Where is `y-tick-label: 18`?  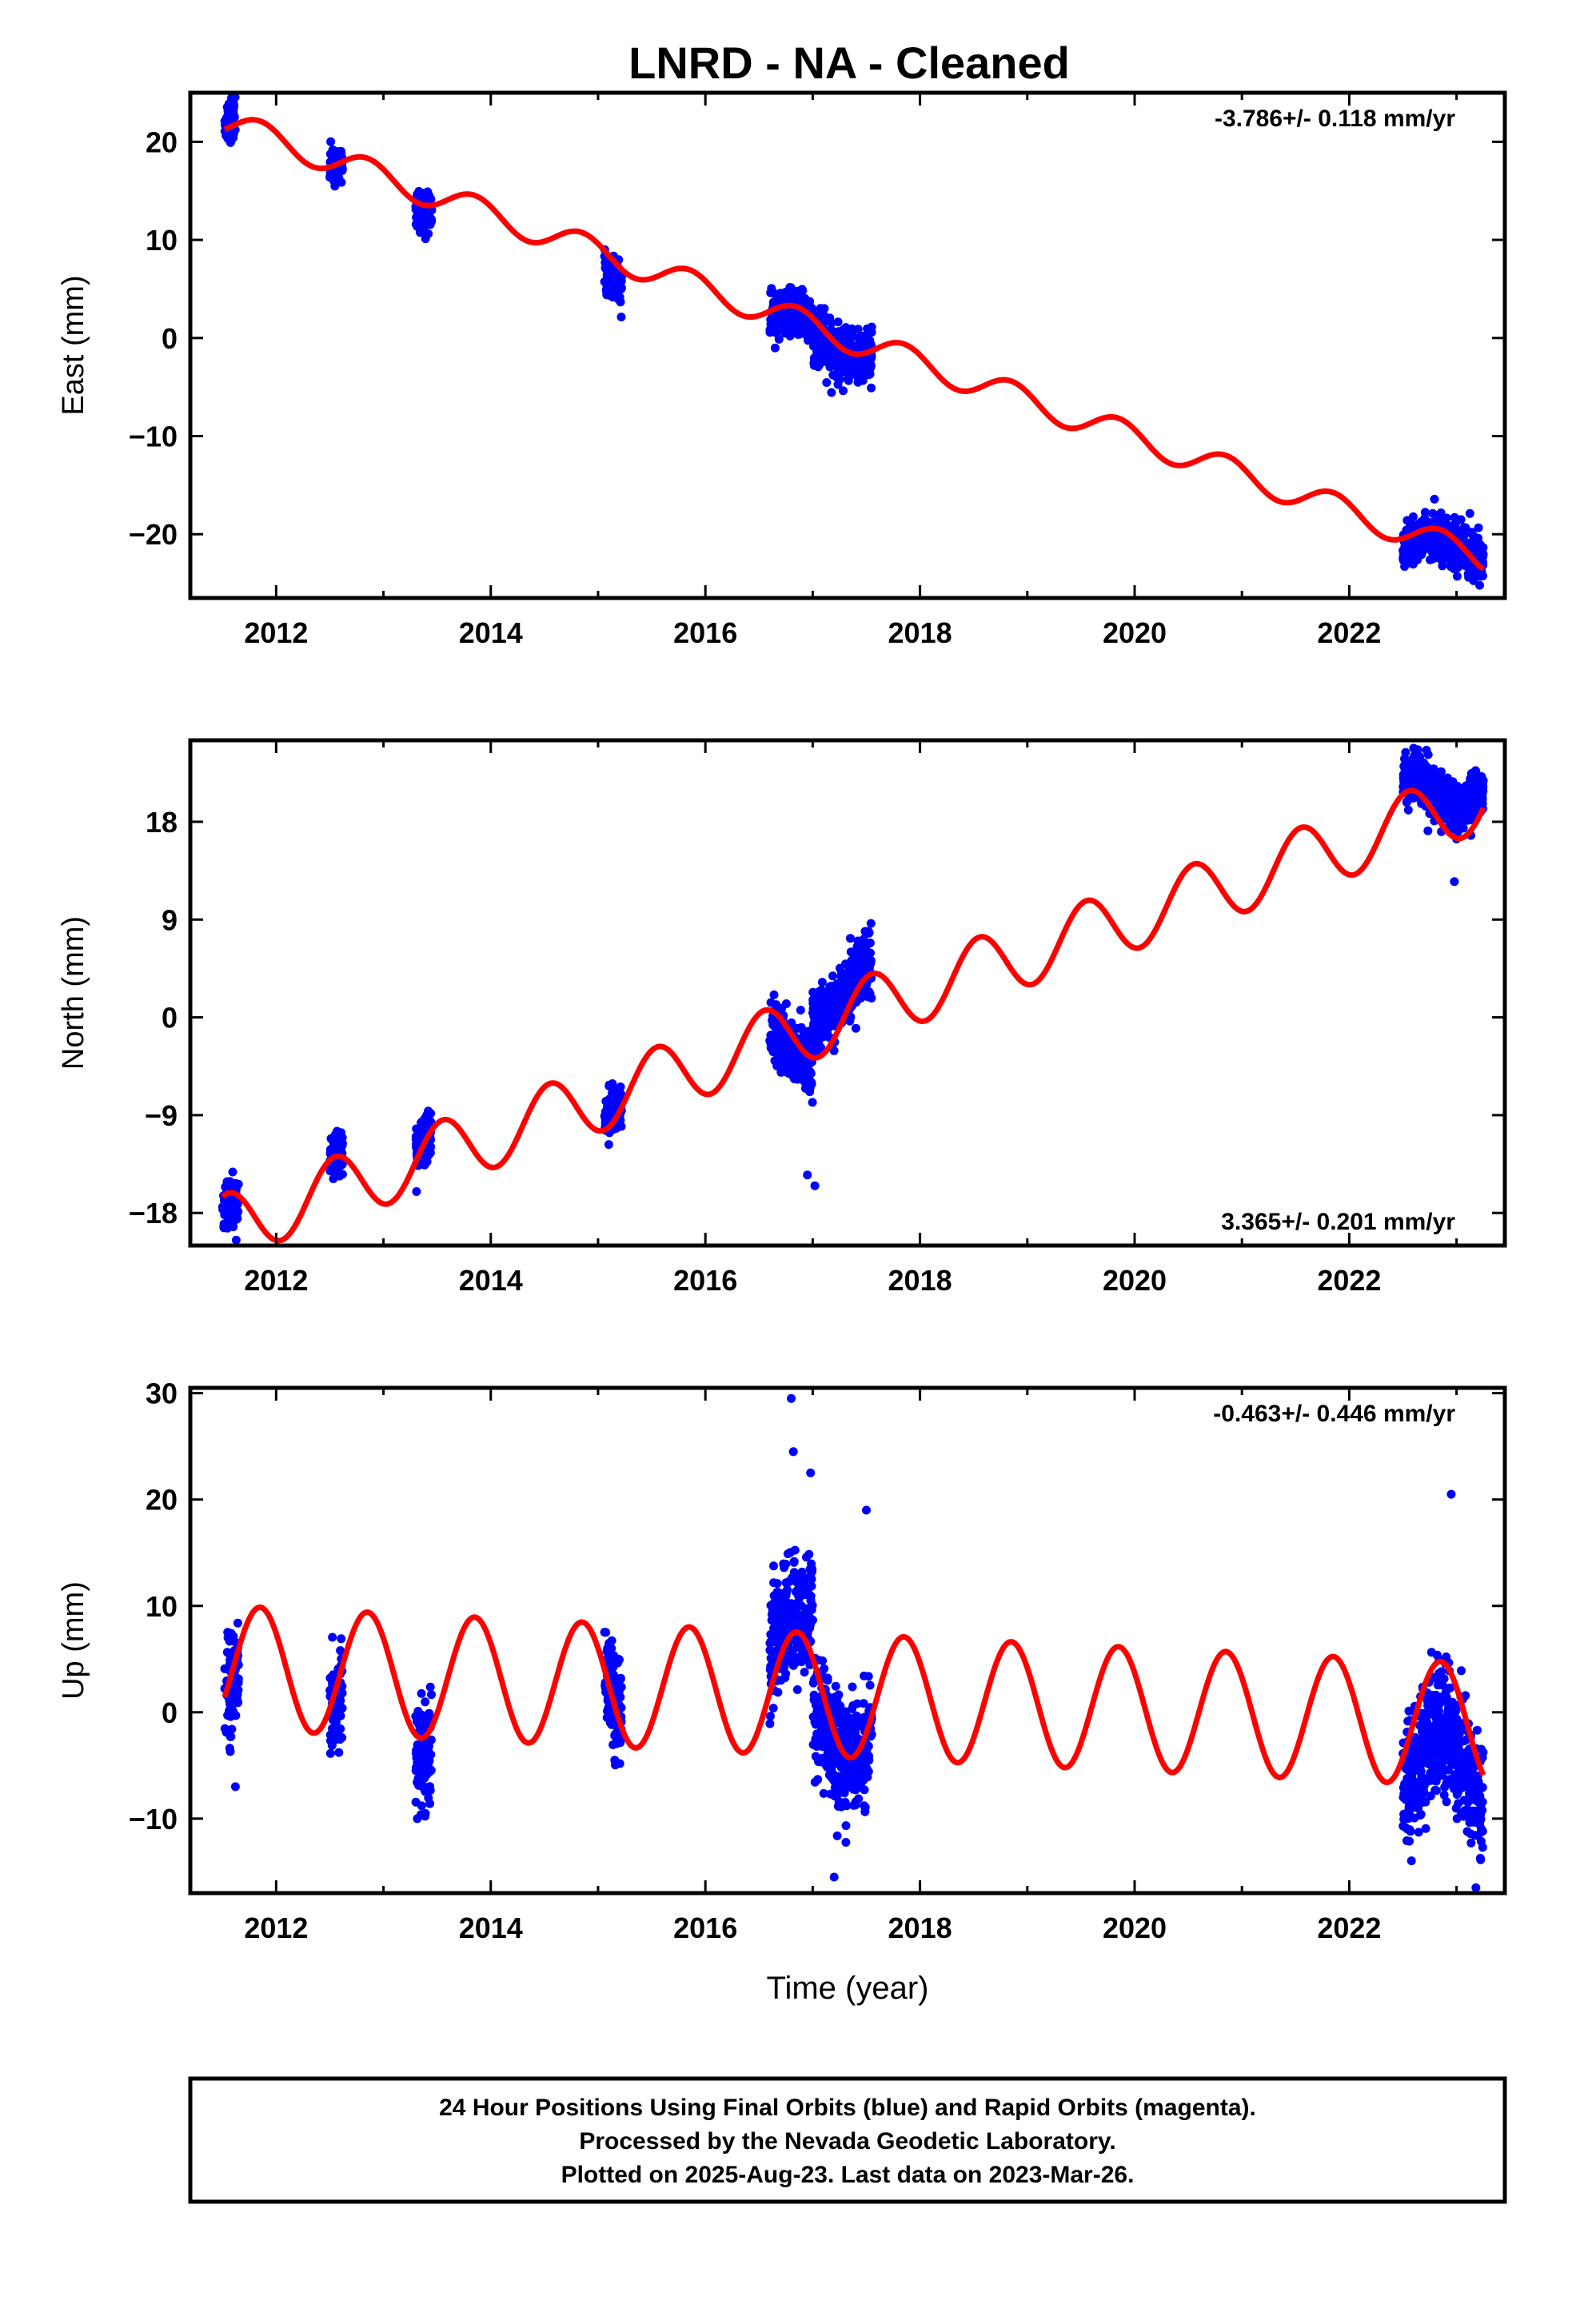
y-tick-label: 18 is located at coordinates (162, 822).